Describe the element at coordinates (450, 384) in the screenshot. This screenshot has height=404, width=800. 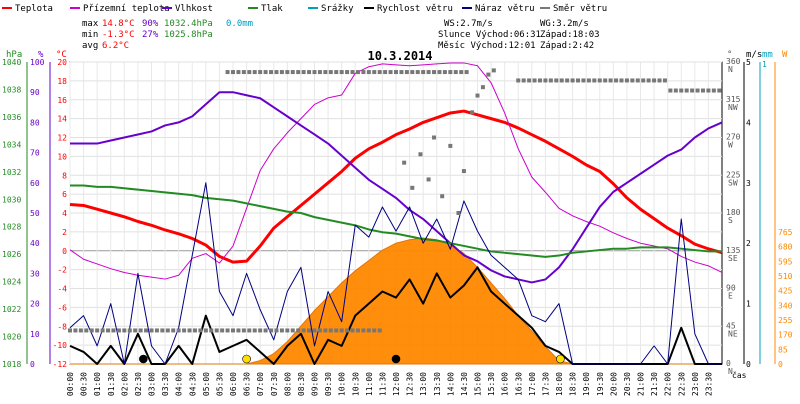
I see `axis-tick-x: 14:00` at that location.